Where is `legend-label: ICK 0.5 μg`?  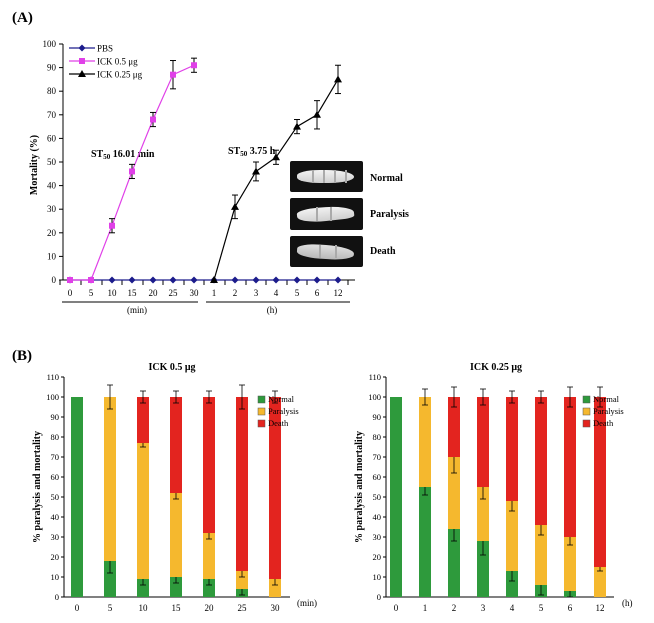
legend-label: ICK 0.5 μg is located at coordinates (117, 62).